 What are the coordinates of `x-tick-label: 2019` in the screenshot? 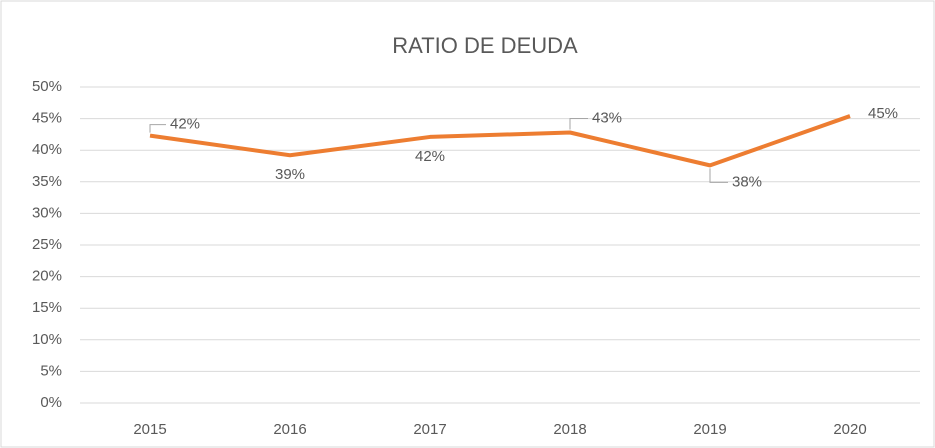 It's located at (709, 429).